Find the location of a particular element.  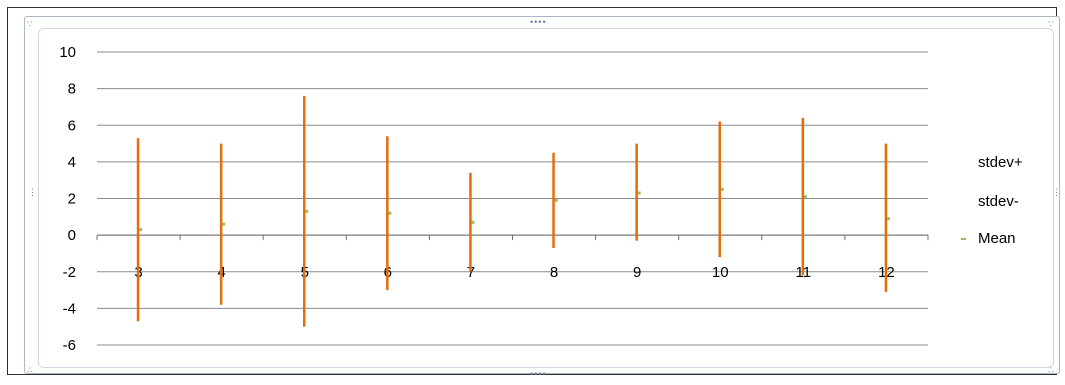

x-tick-label: 7 is located at coordinates (471, 272).